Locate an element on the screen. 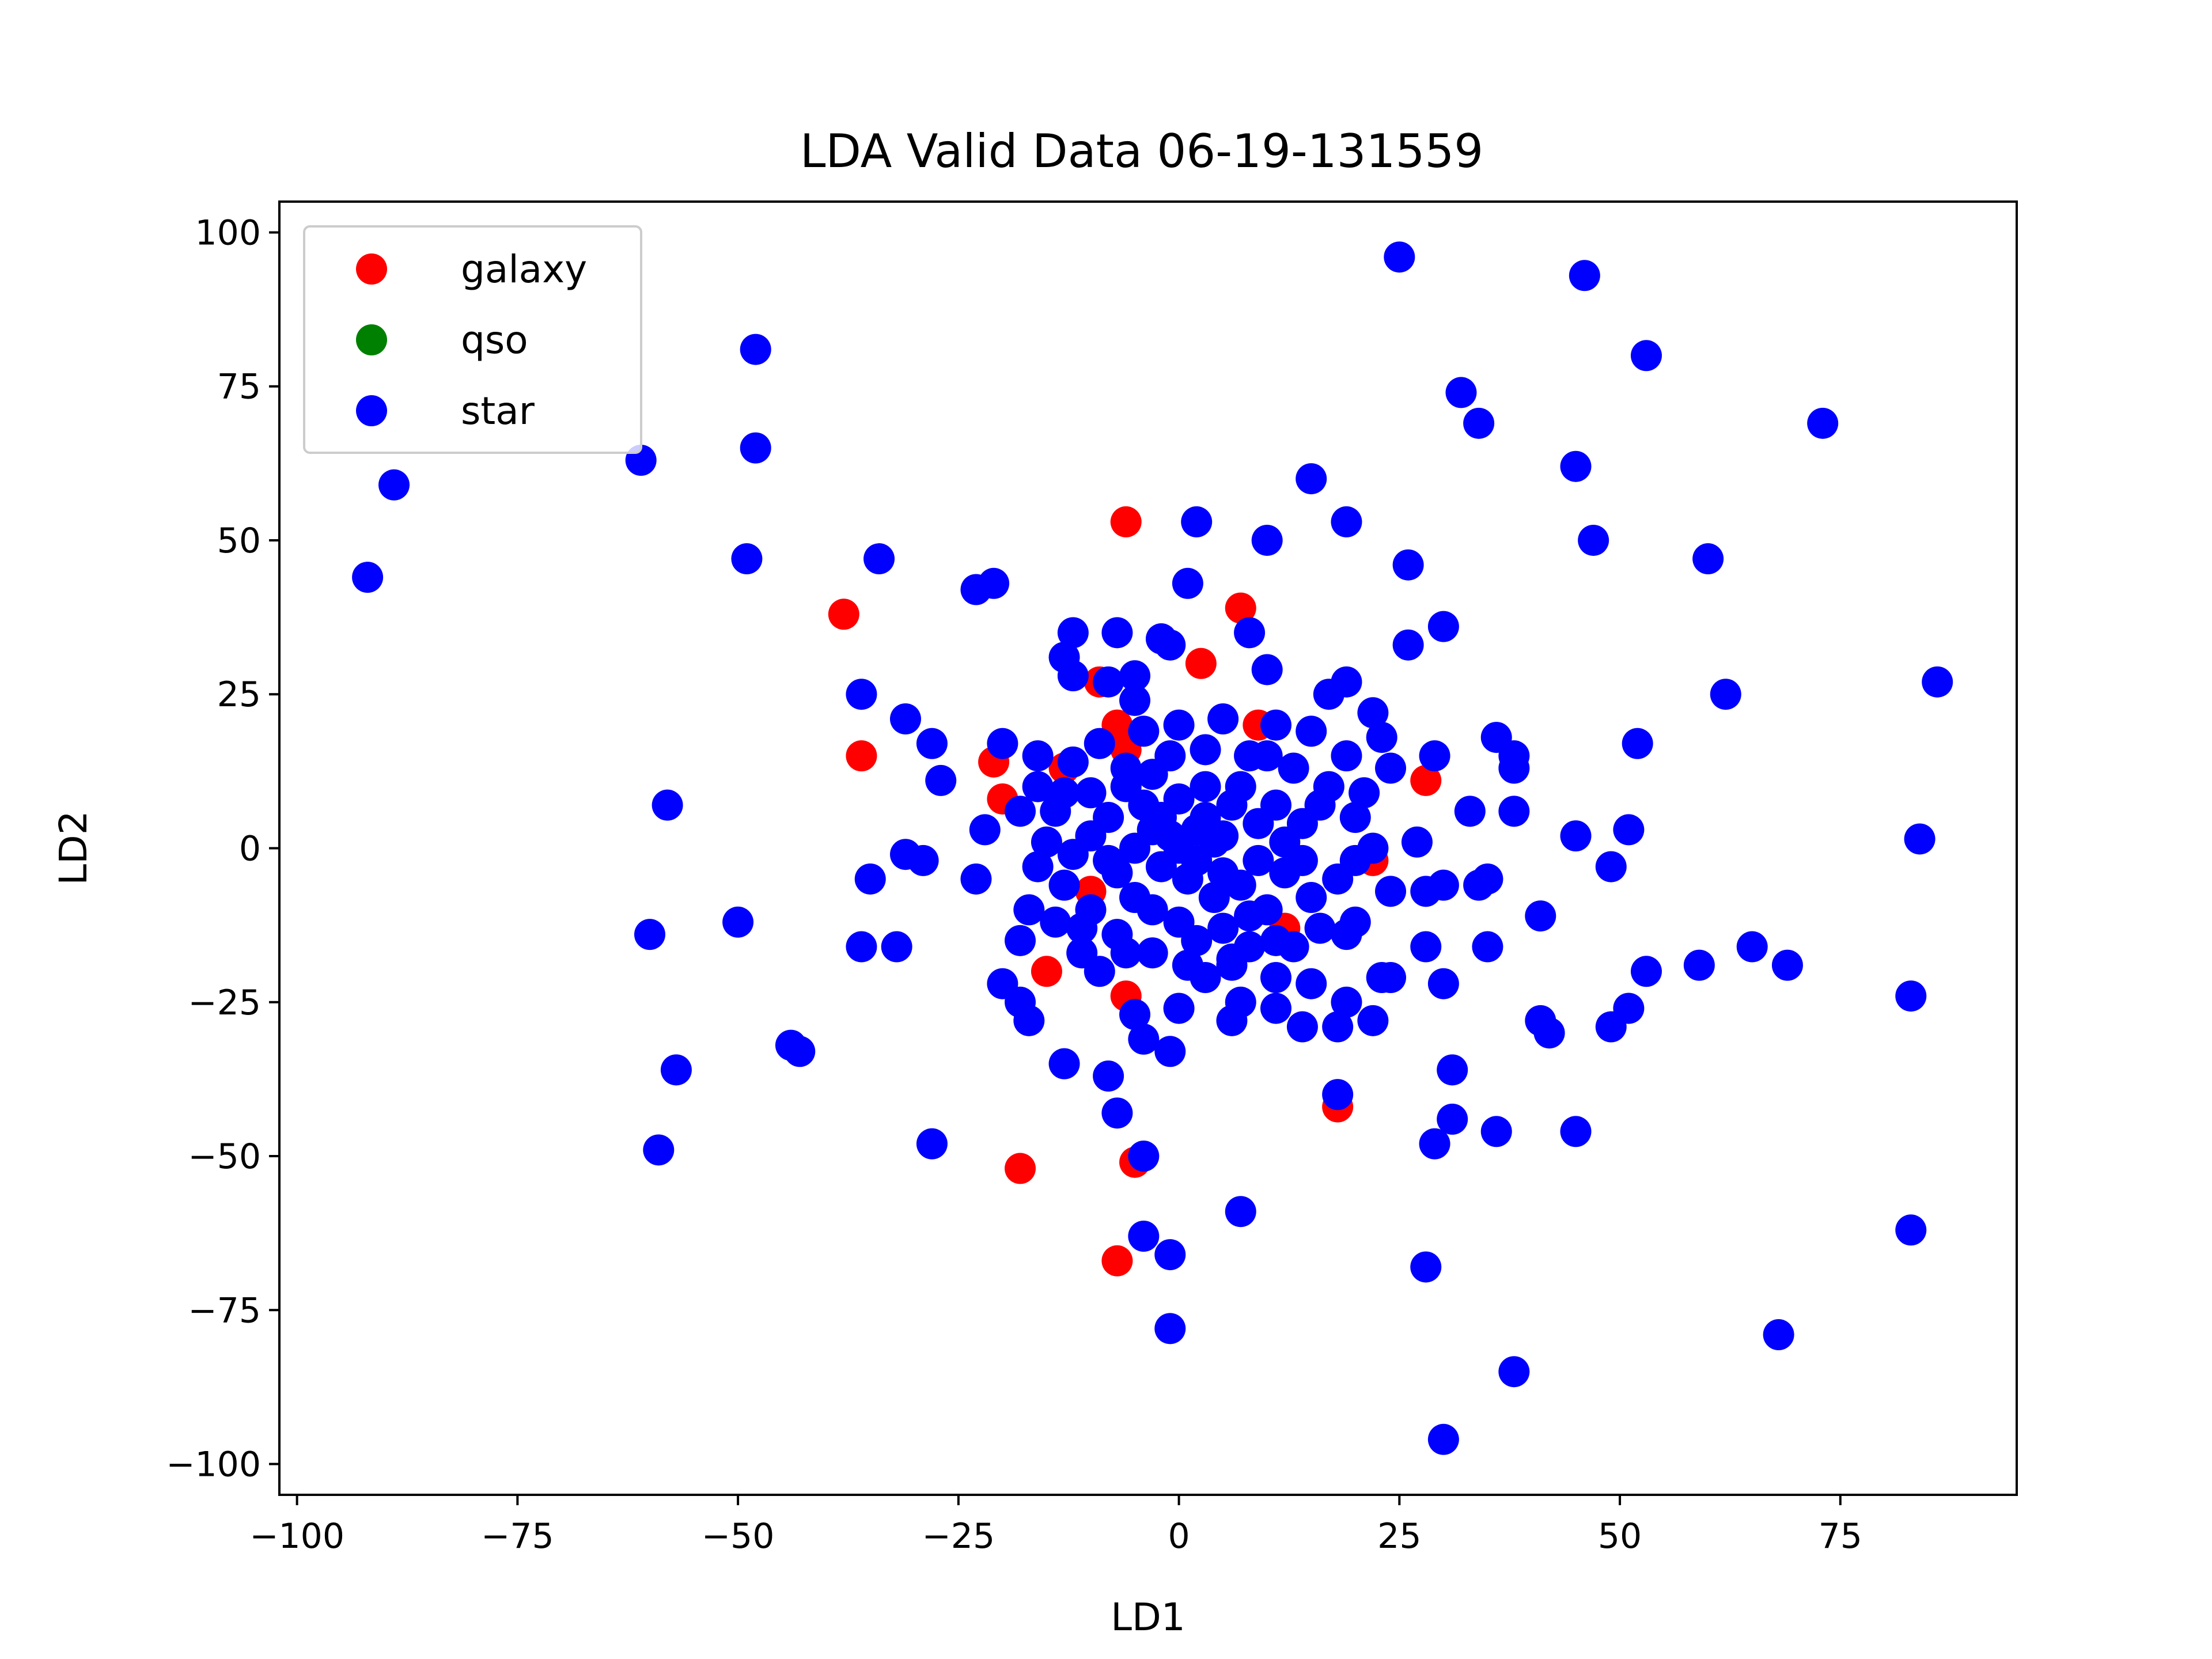 The height and width of the screenshot is (1659, 2212). x-tick-label: 50 is located at coordinates (1620, 1536).